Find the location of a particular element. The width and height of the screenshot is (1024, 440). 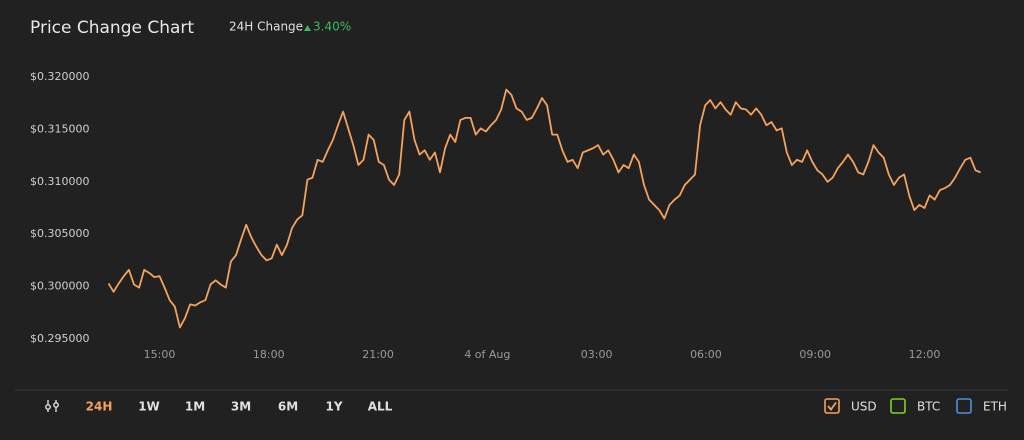

up-arrow is located at coordinates (307, 28).